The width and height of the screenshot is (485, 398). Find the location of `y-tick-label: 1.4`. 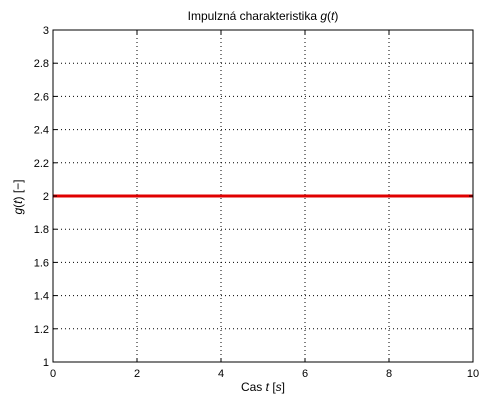

y-tick-label: 1.4 is located at coordinates (41, 297).